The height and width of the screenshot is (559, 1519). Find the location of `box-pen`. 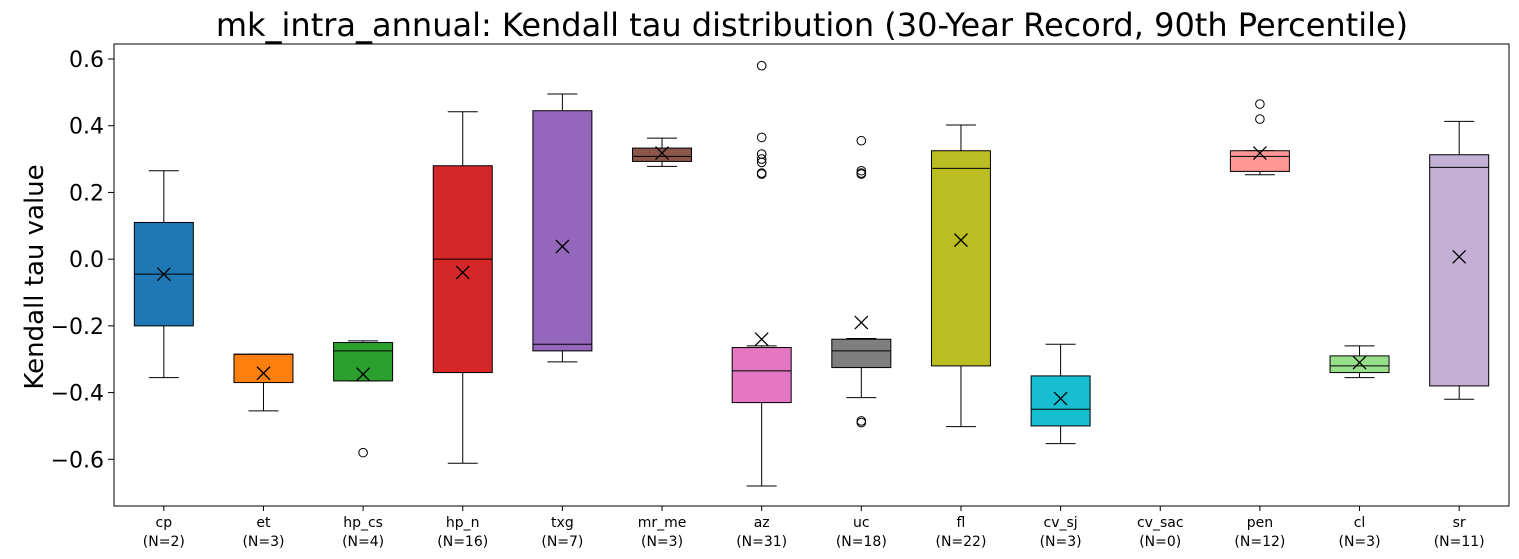

box-pen is located at coordinates (1259, 137).